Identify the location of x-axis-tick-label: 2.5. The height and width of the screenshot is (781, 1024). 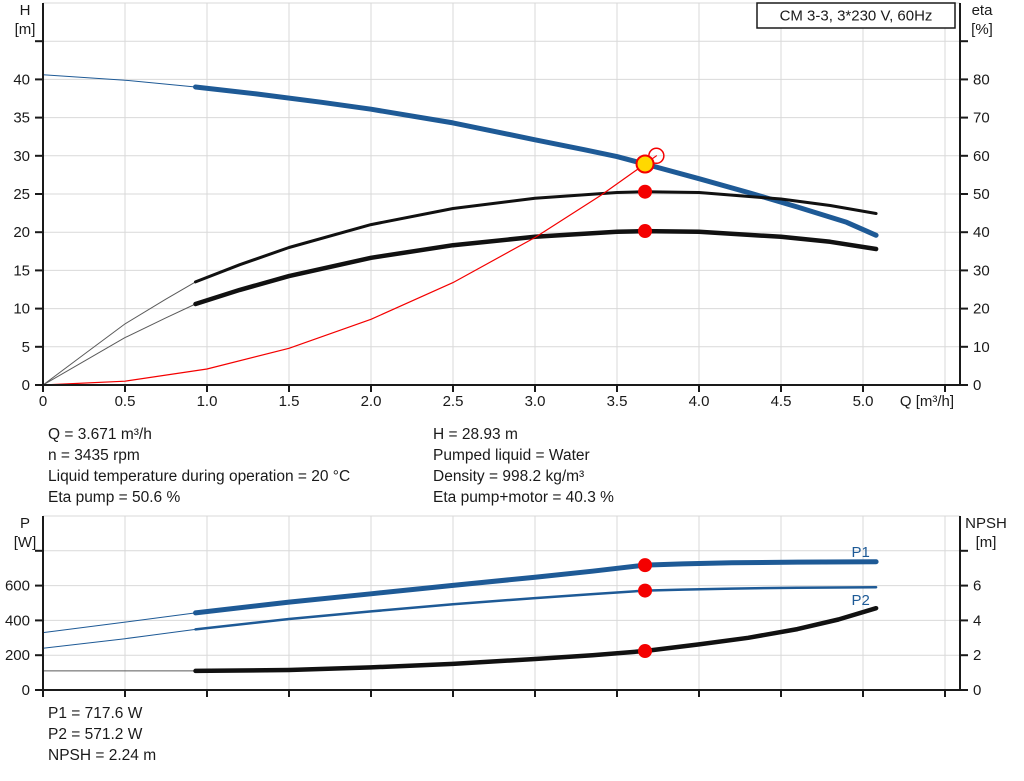
(453, 401).